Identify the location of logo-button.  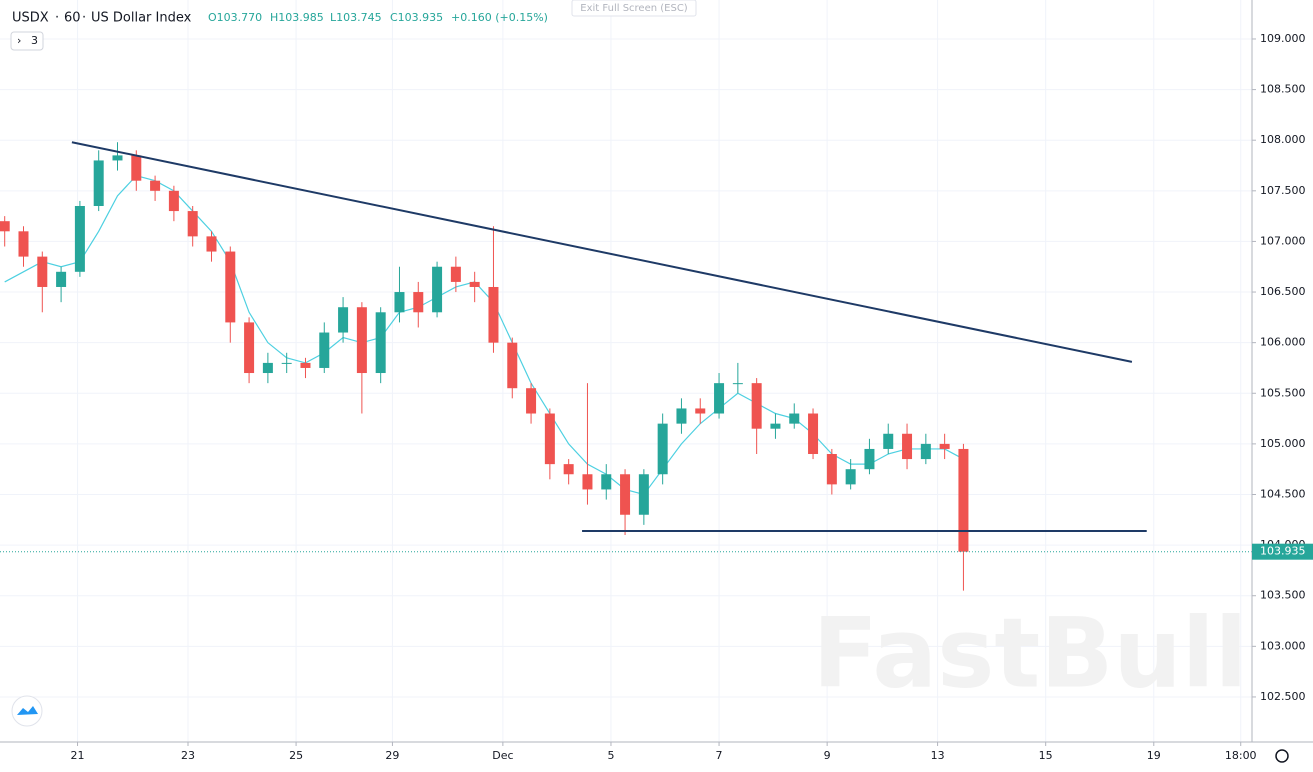
(27, 711).